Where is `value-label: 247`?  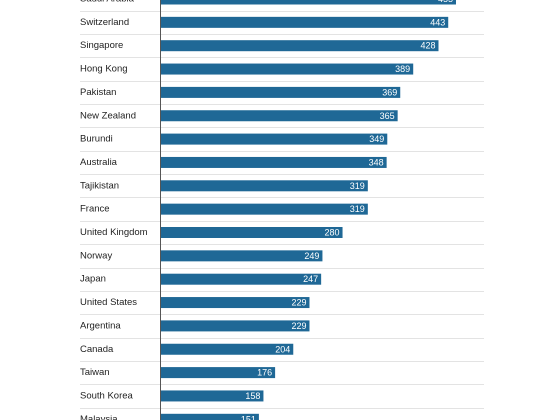 value-label: 247 is located at coordinates (310, 279).